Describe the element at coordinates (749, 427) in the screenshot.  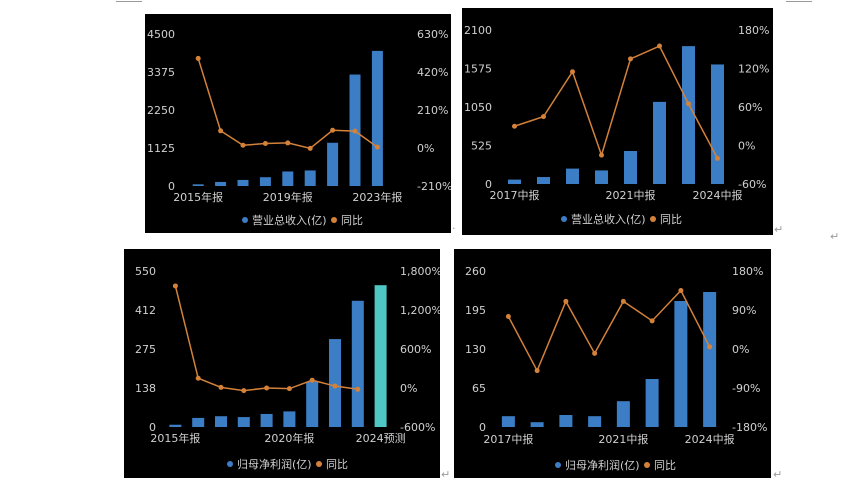
I see `y-right-tick-label: -180%` at that location.